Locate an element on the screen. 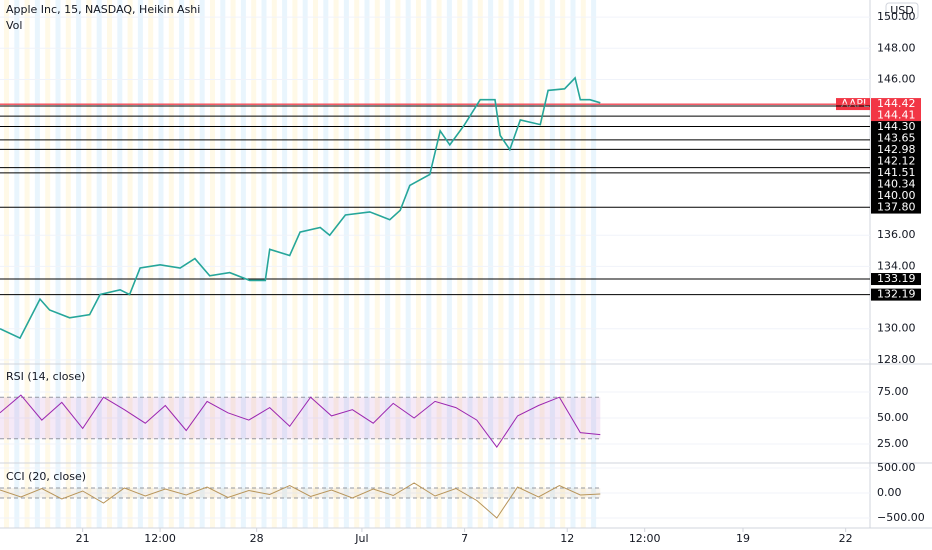 The width and height of the screenshot is (932, 550). x-tick-label: 19 is located at coordinates (743, 538).